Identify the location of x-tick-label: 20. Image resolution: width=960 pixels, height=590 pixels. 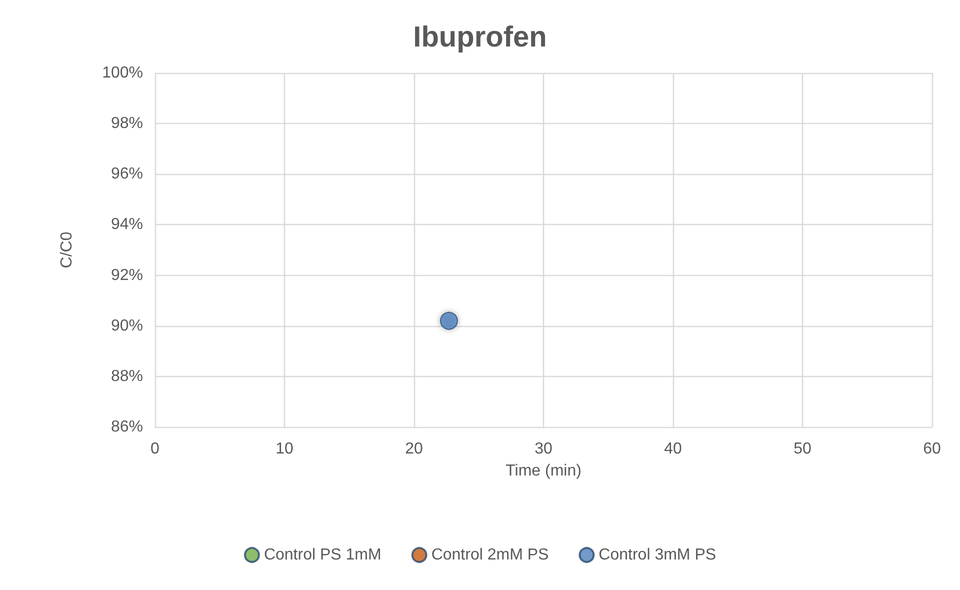
(414, 449).